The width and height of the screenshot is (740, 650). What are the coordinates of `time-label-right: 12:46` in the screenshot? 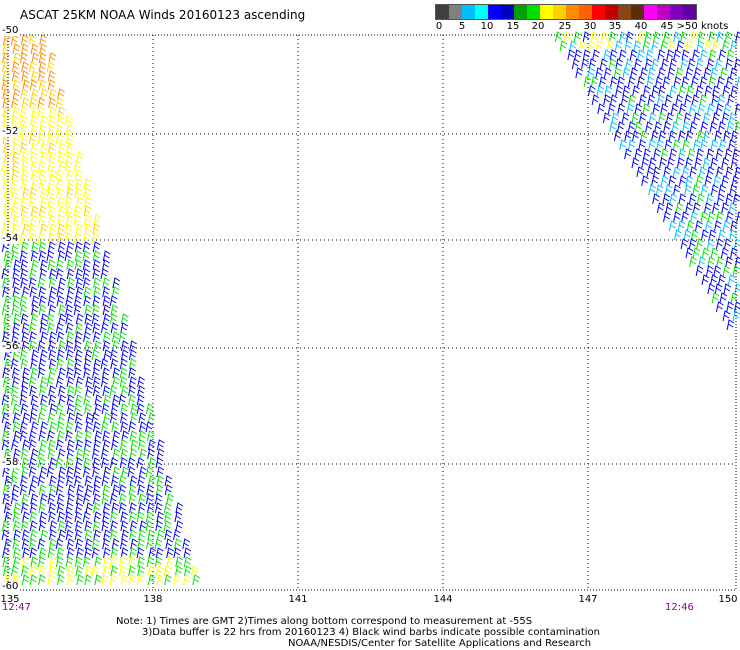 It's located at (679, 607).